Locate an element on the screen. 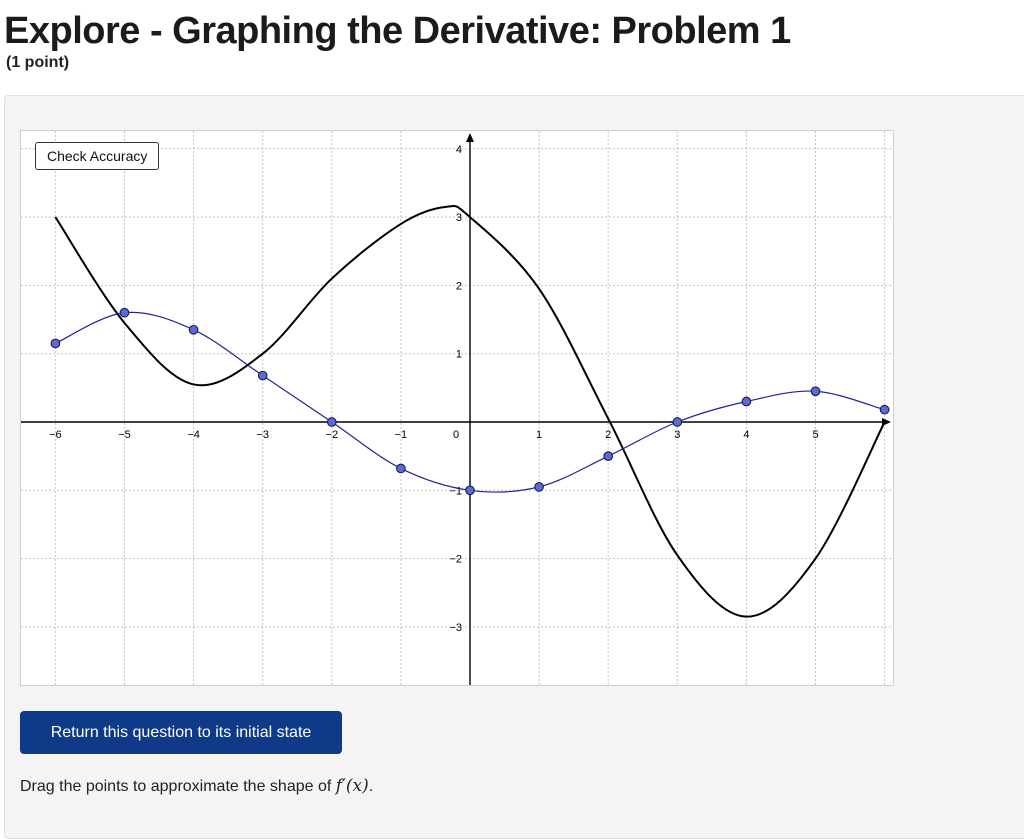  x-tick-label: 0 is located at coordinates (456, 435).